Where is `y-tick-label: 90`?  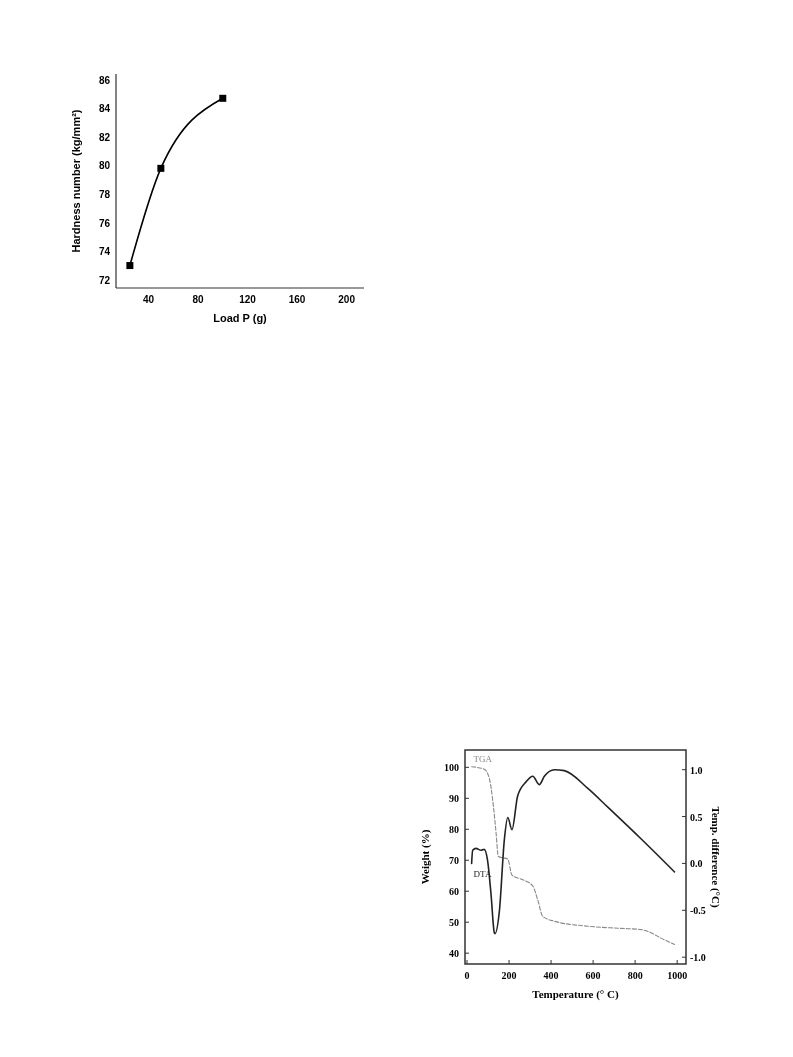
y-tick-label: 90 is located at coordinates (454, 799).